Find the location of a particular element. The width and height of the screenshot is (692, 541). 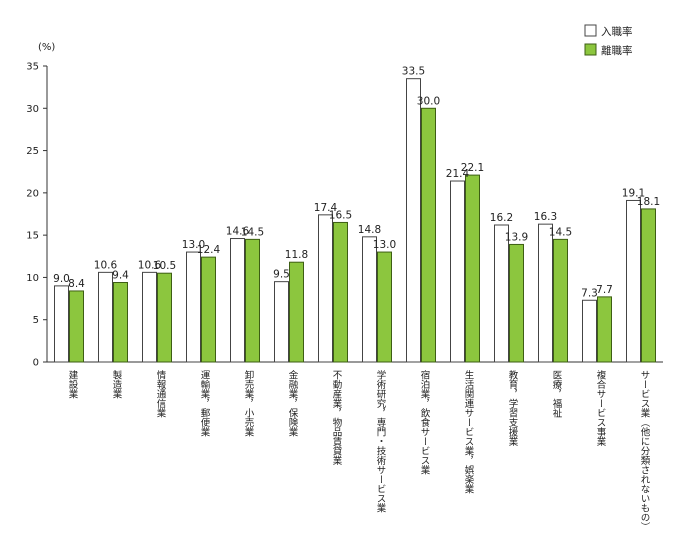

value-label-separation-rate: 13.9 is located at coordinates (516, 237).